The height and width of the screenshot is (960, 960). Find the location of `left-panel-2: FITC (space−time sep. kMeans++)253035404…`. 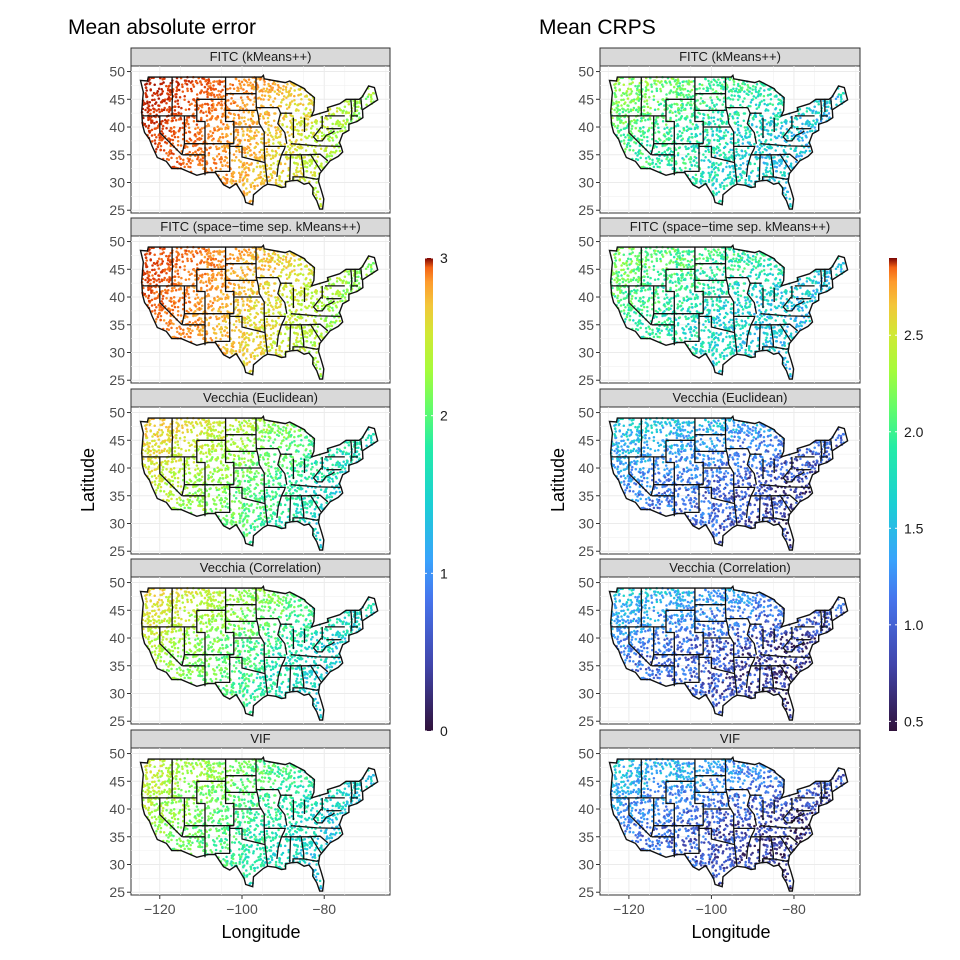

left-panel-2: FITC (space−time sep. kMeans++)253035404… is located at coordinates (250, 302).